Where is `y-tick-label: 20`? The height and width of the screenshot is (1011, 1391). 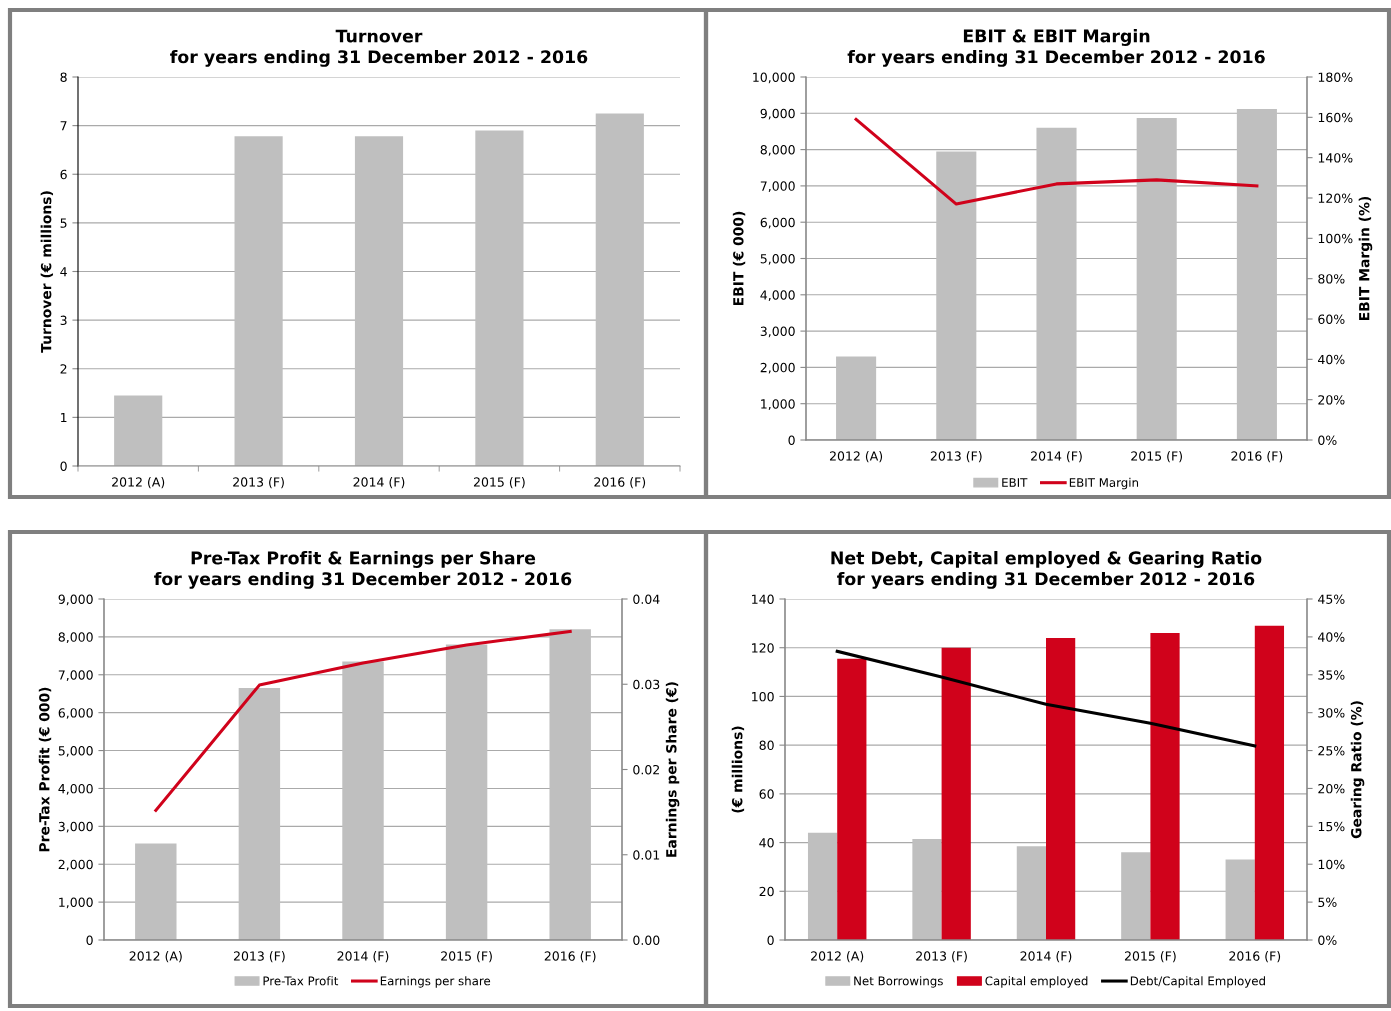 y-tick-label: 20 is located at coordinates (766, 891).